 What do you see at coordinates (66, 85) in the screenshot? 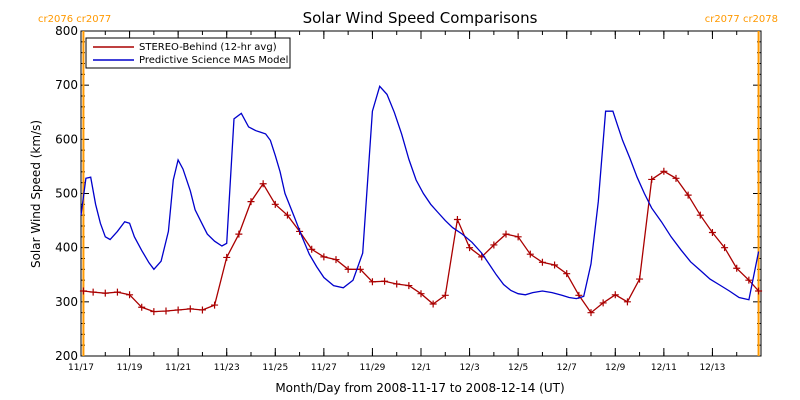
I see `y-tick-label: 700` at bounding box center [66, 85].